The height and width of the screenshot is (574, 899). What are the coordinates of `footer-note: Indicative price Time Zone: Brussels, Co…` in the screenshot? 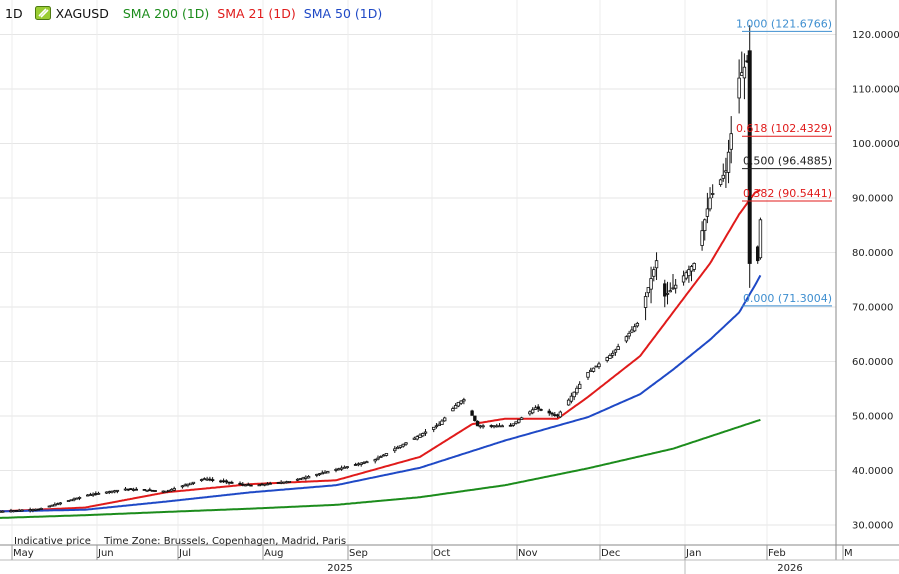 It's located at (185, 541).